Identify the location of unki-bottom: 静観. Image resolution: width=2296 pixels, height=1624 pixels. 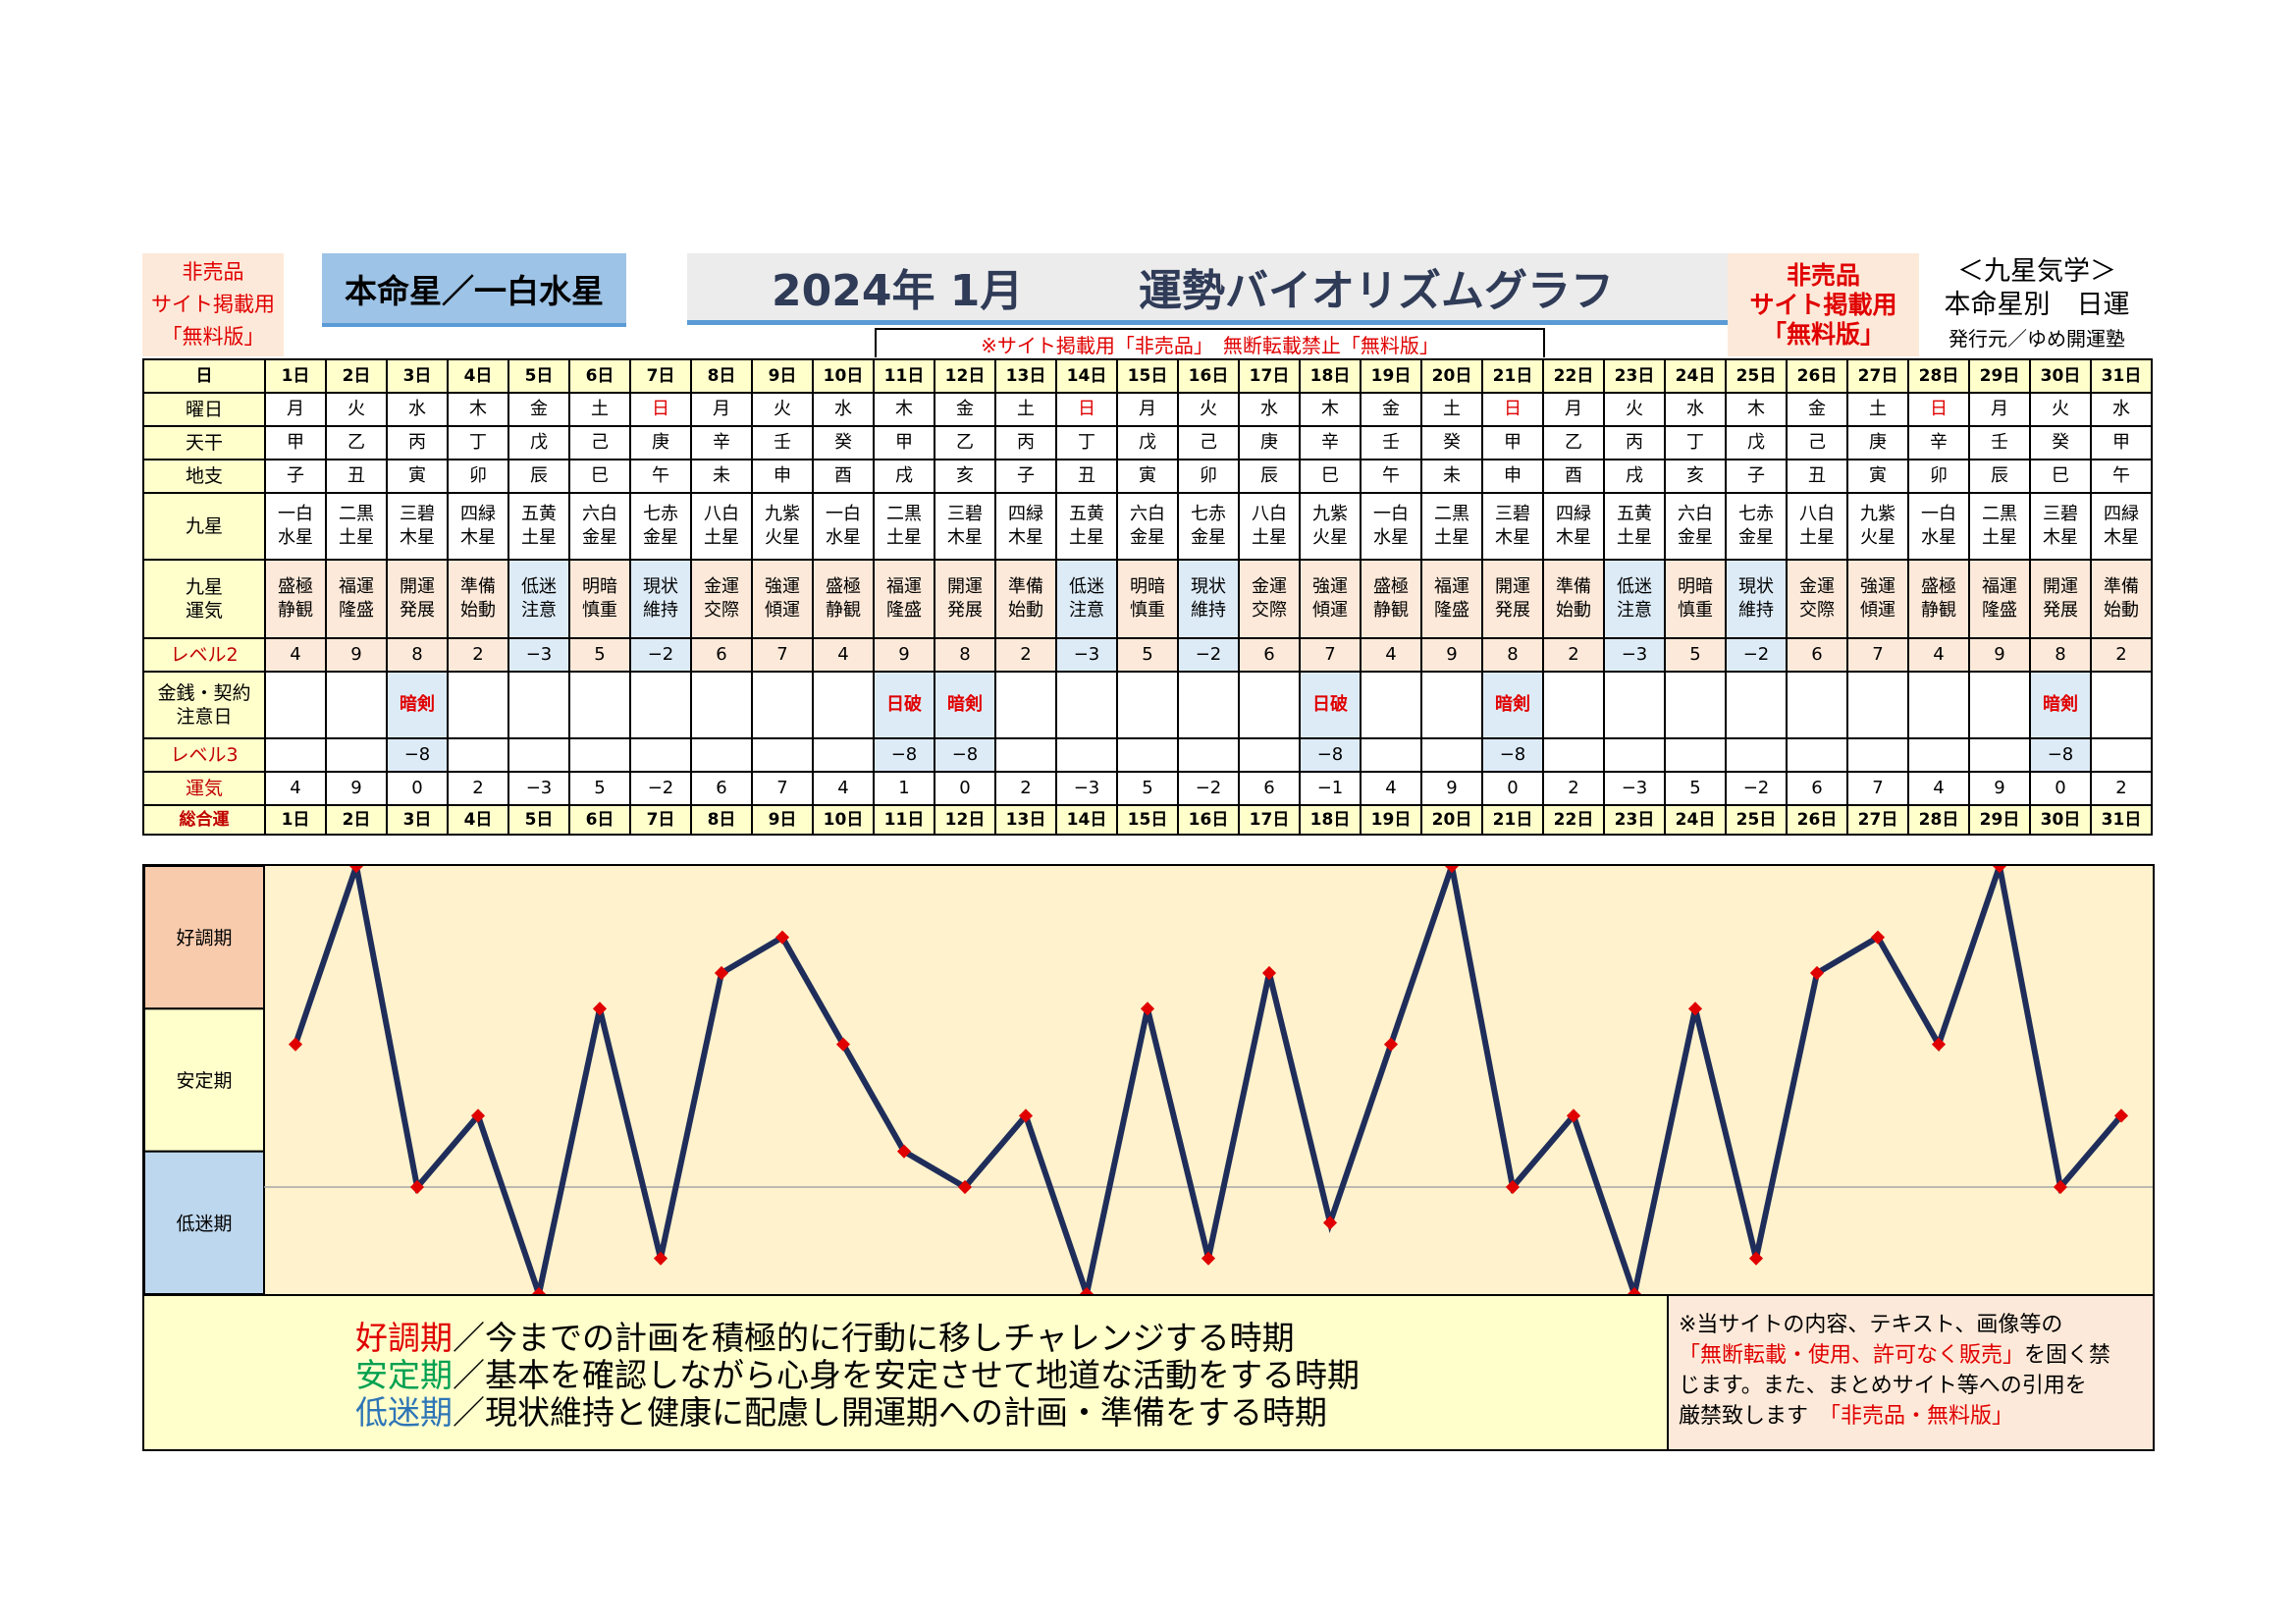
(1938, 610).